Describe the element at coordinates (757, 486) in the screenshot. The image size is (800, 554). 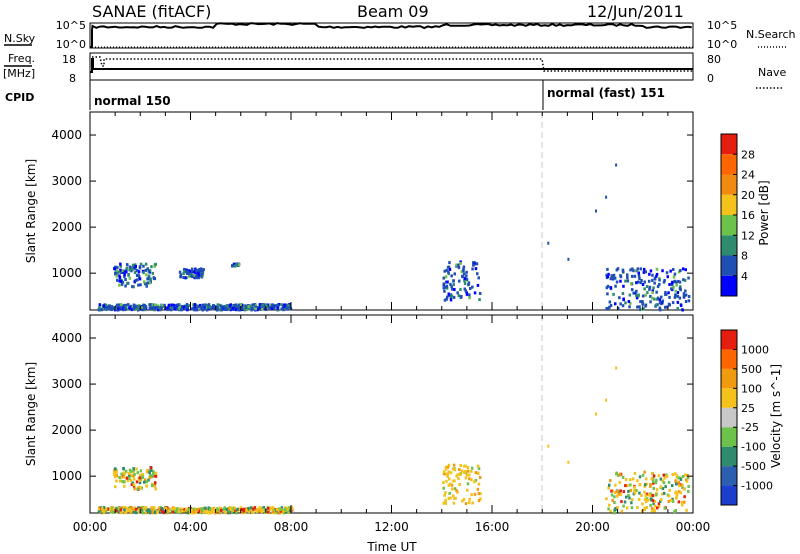
I see `colorbar-tick-label: -1000` at that location.